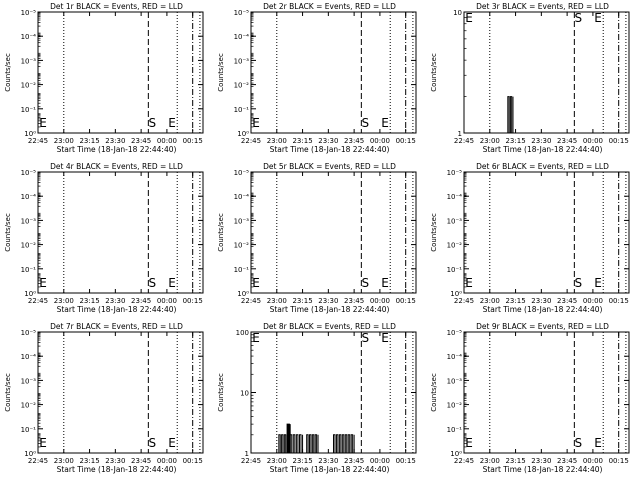 This screenshot has height=480, width=640. Describe the element at coordinates (242, 333) in the screenshot. I see `y-tick-label: 100` at that location.